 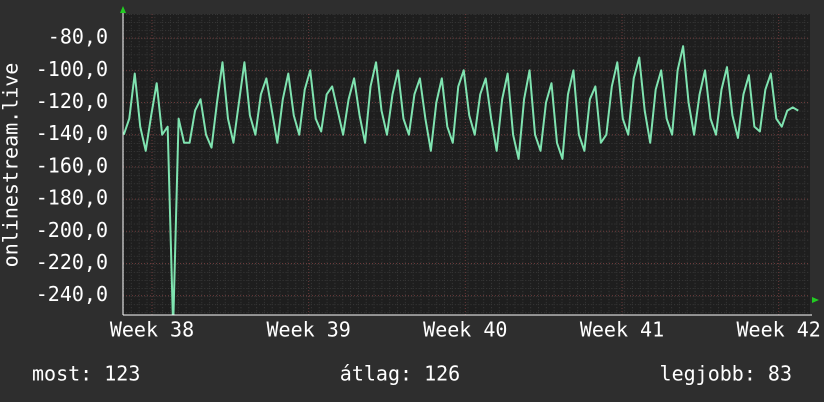 I want to click on y-tick-label: -220,0, so click(x=72, y=262).